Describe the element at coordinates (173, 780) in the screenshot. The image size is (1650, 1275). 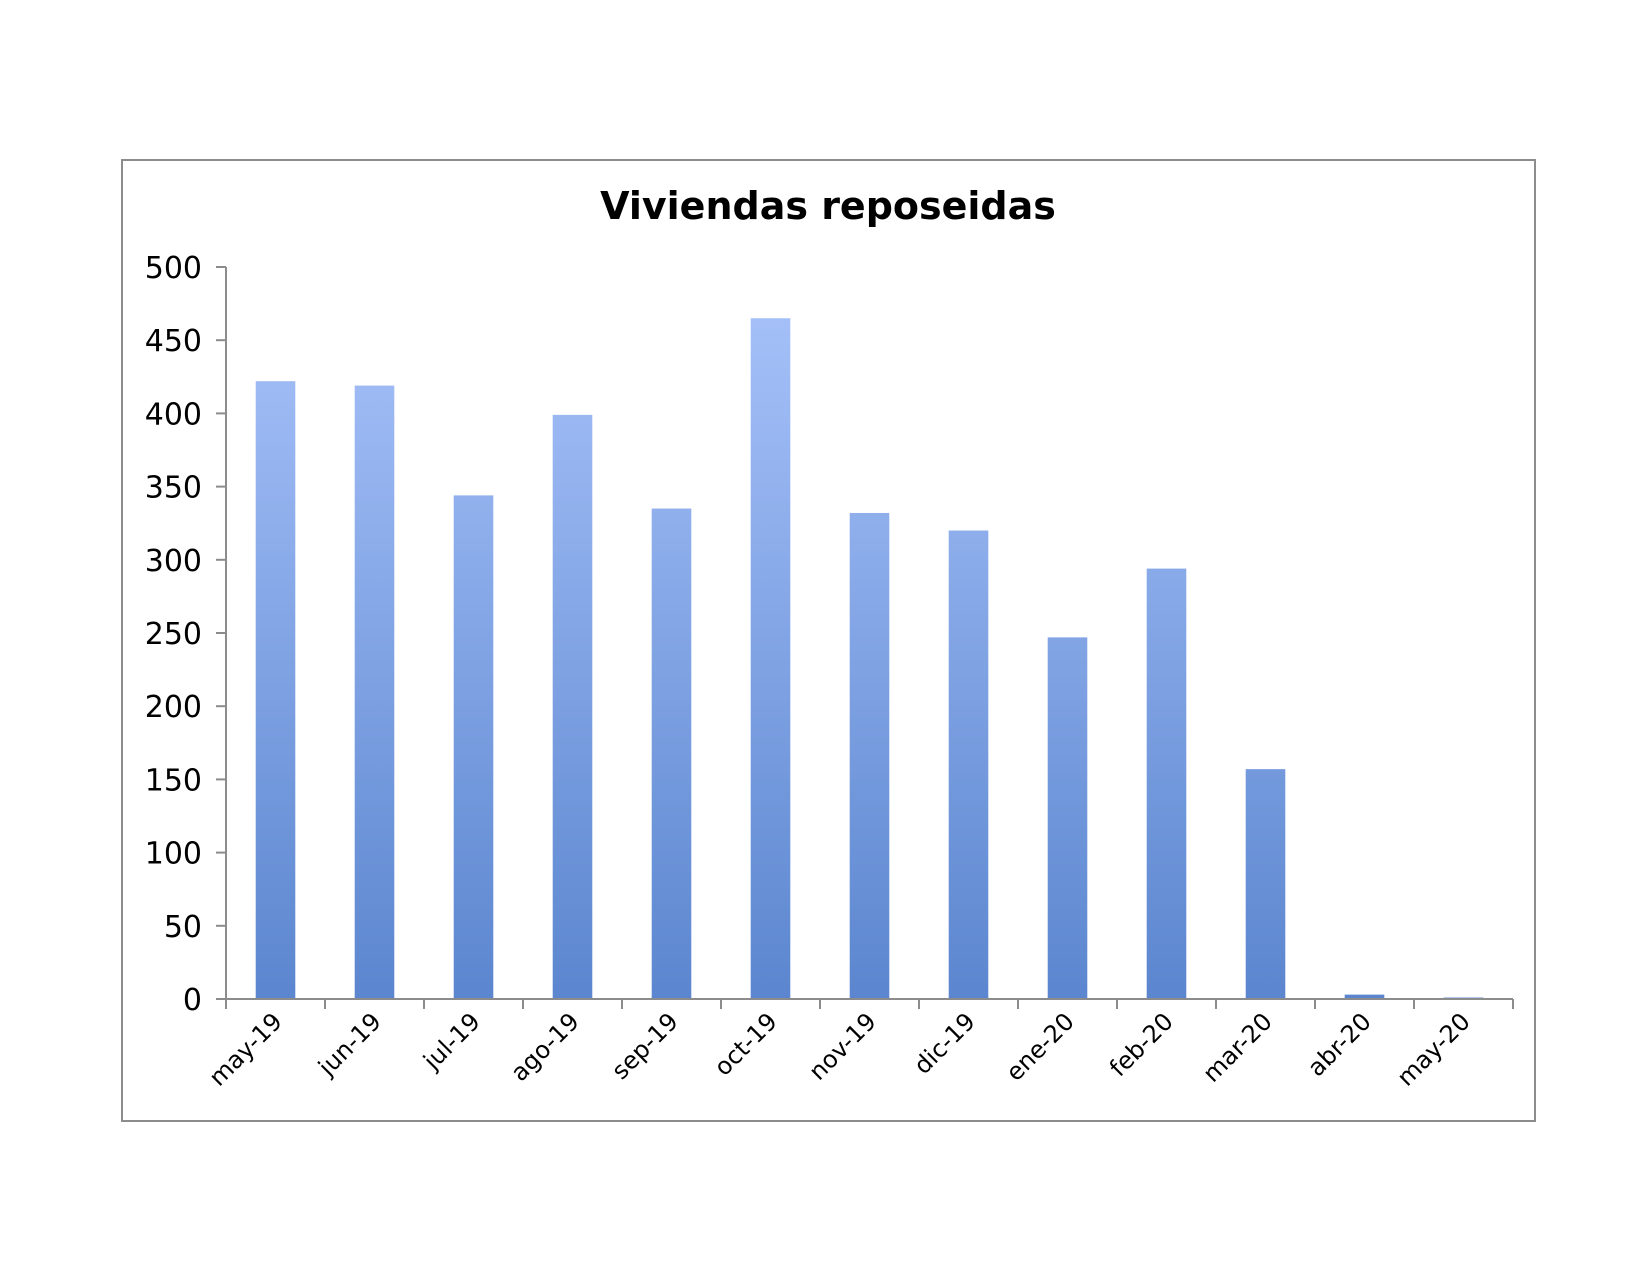
I see `y-tick-label: 150` at that location.